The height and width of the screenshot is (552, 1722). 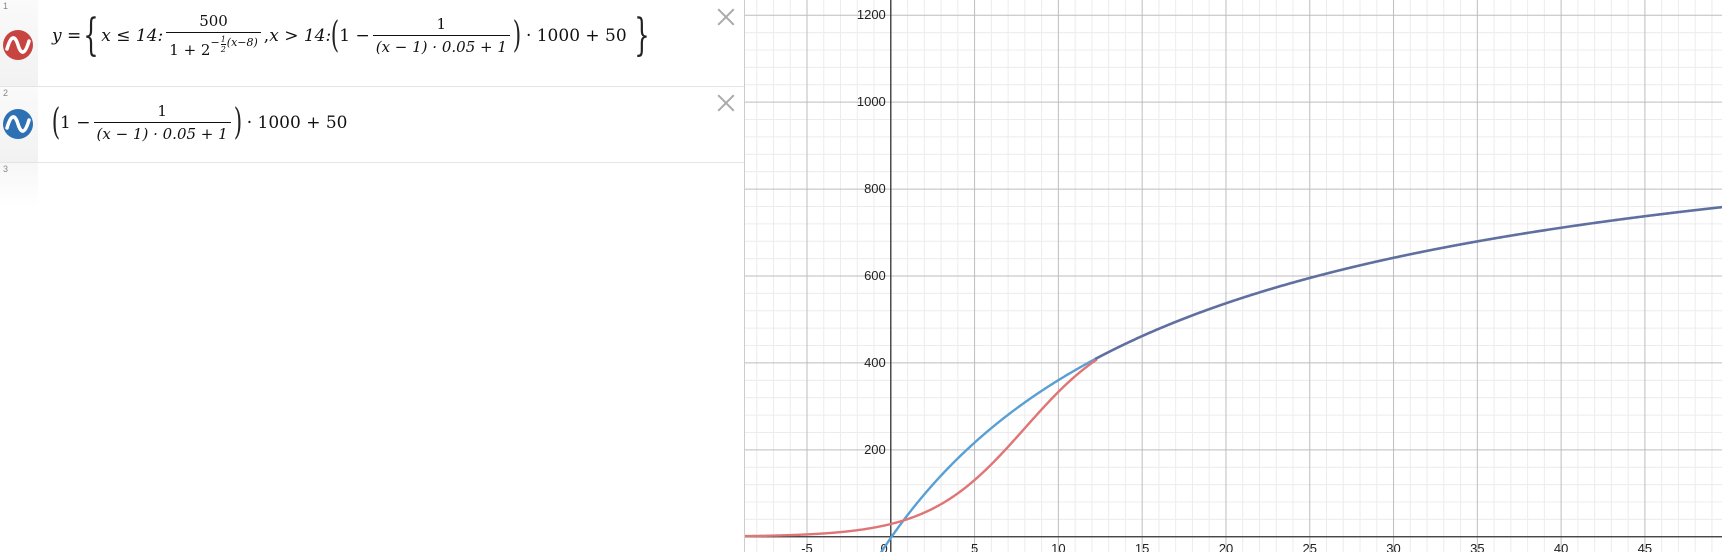 I want to click on blue-curve-toggle-icon, so click(x=18, y=124).